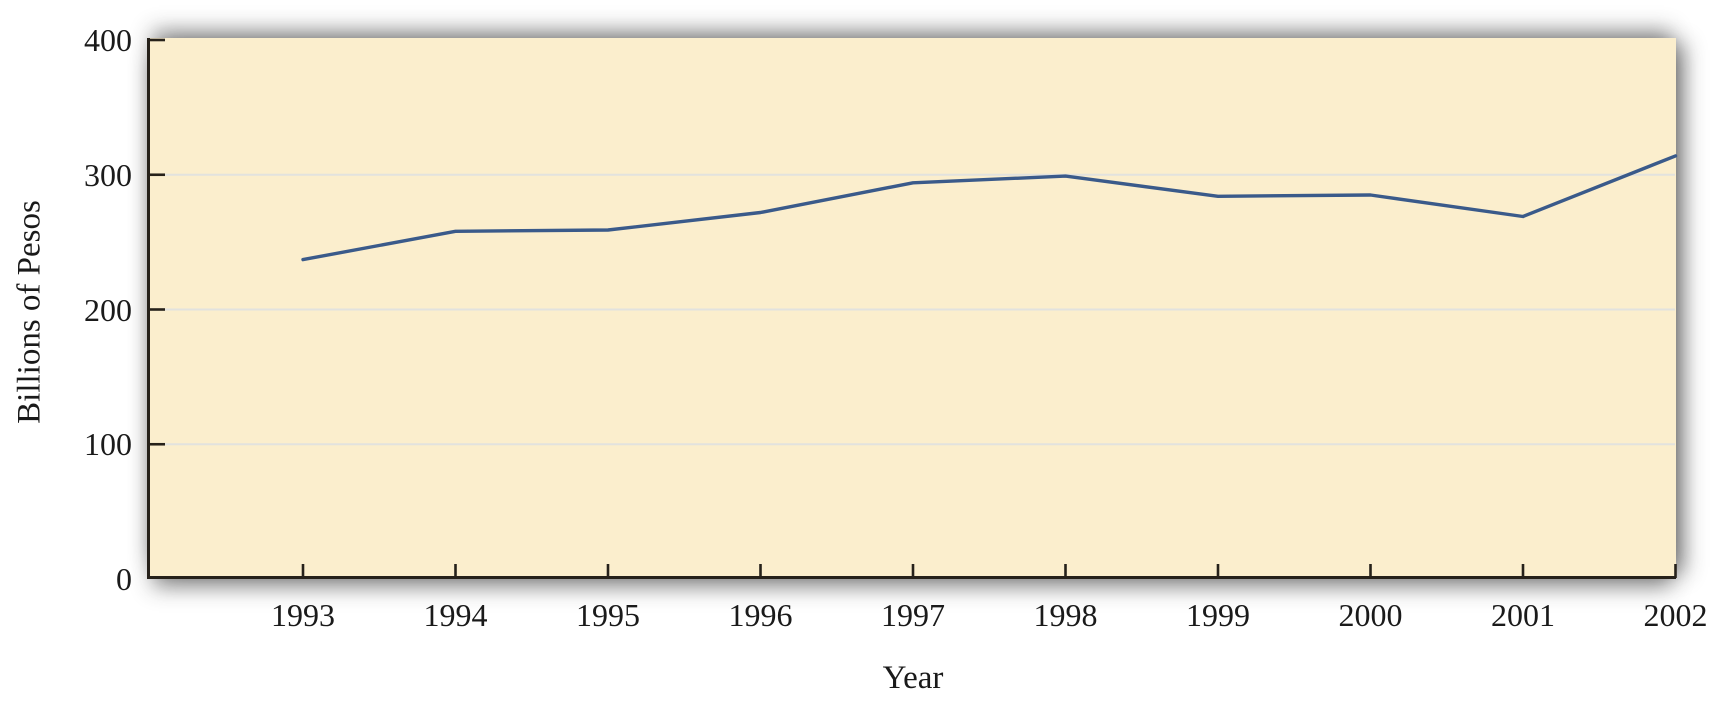  What do you see at coordinates (124, 579) in the screenshot?
I see `y-tick-label-0: 0` at bounding box center [124, 579].